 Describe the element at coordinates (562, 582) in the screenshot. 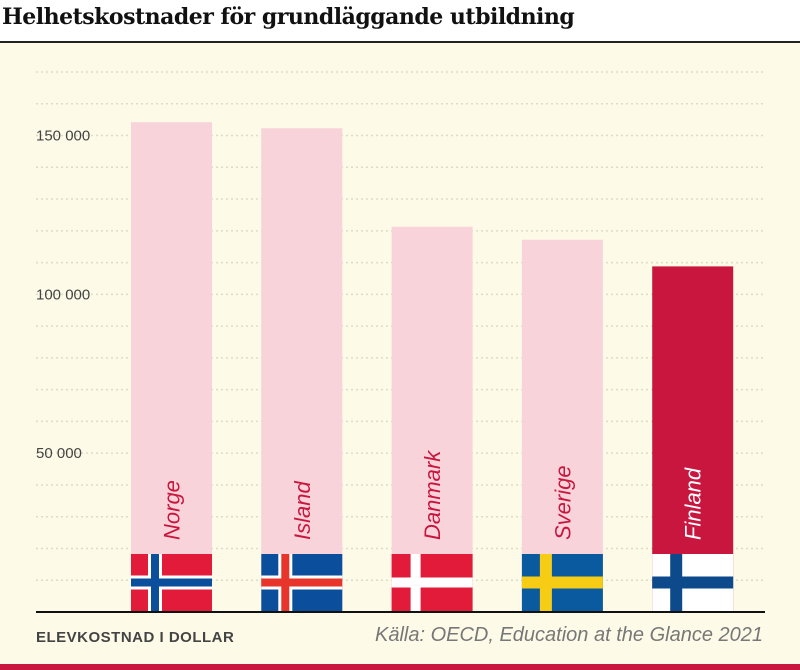

I see `sweden-flag-icon` at that location.